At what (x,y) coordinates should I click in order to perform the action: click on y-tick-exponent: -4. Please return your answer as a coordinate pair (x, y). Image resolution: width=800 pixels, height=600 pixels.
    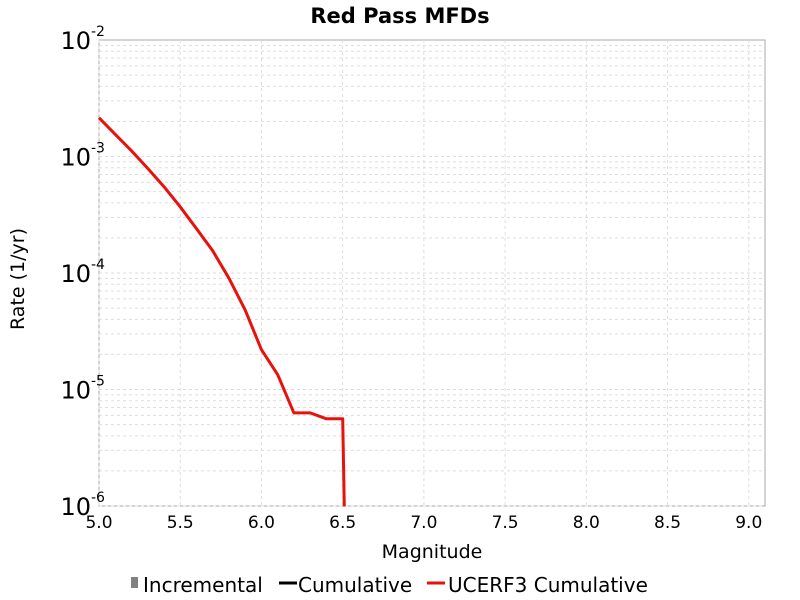
    Looking at the image, I should click on (98, 265).